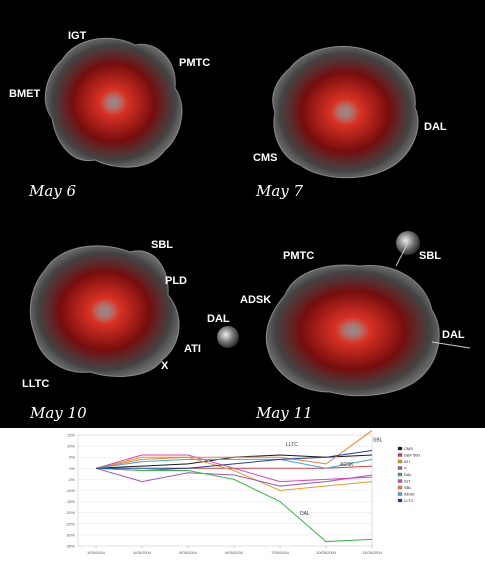 Image resolution: width=485 pixels, height=561 pixels. Describe the element at coordinates (409, 500) in the screenshot. I see `legend-entry: LLTC` at that location.